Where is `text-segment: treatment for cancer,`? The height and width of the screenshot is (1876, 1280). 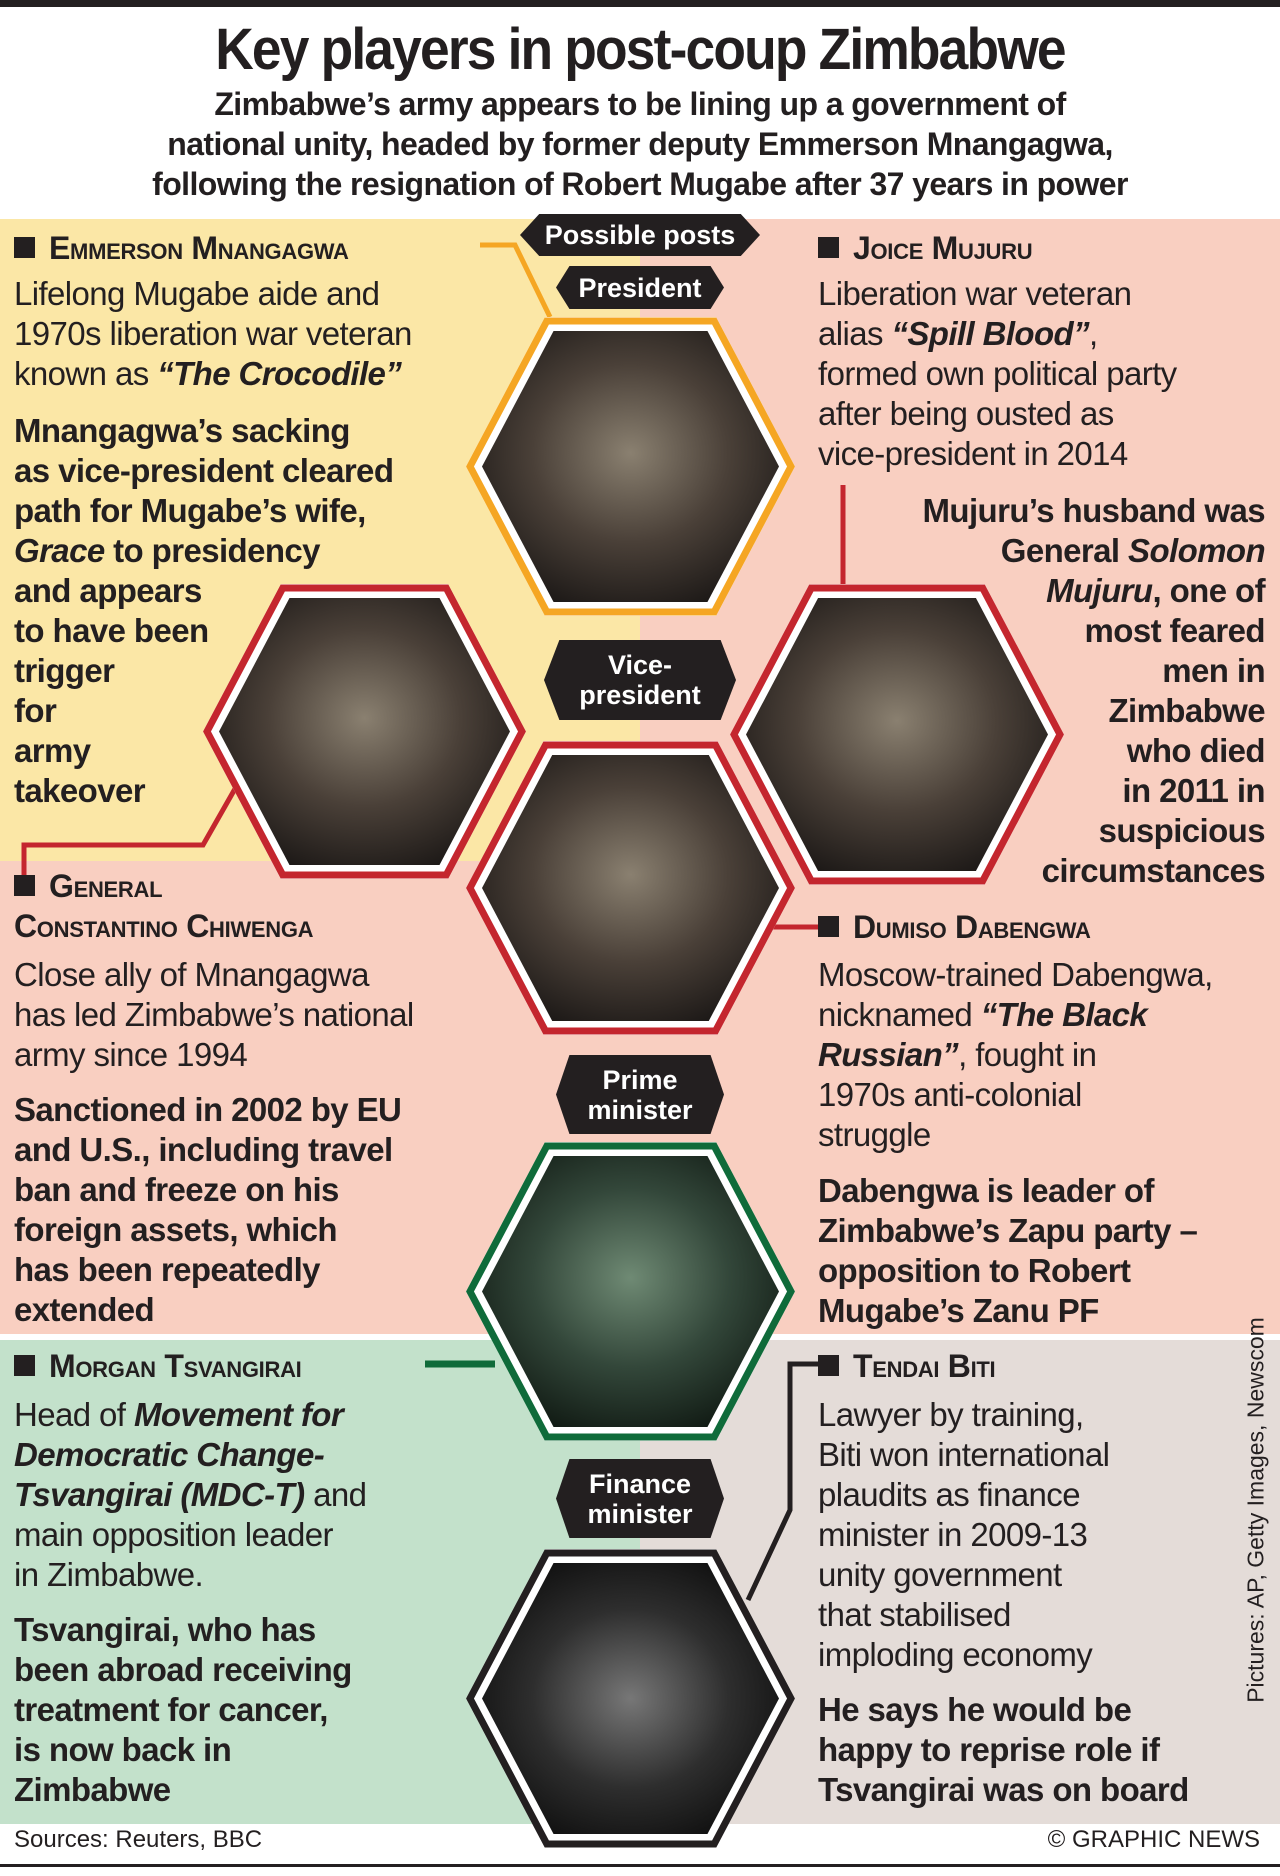 text-segment: treatment for cancer, is located at coordinates (171, 1709).